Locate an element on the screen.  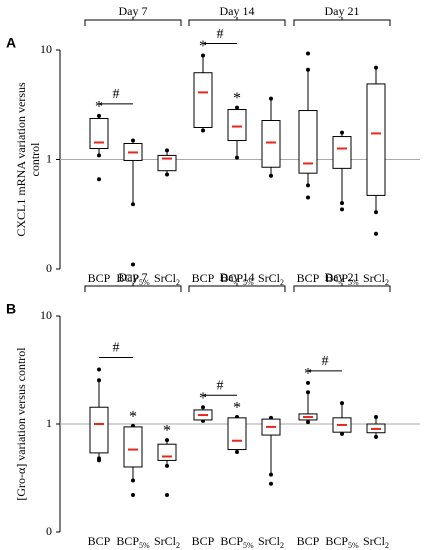
group-label: Day 14 is located at coordinates (237, 277).